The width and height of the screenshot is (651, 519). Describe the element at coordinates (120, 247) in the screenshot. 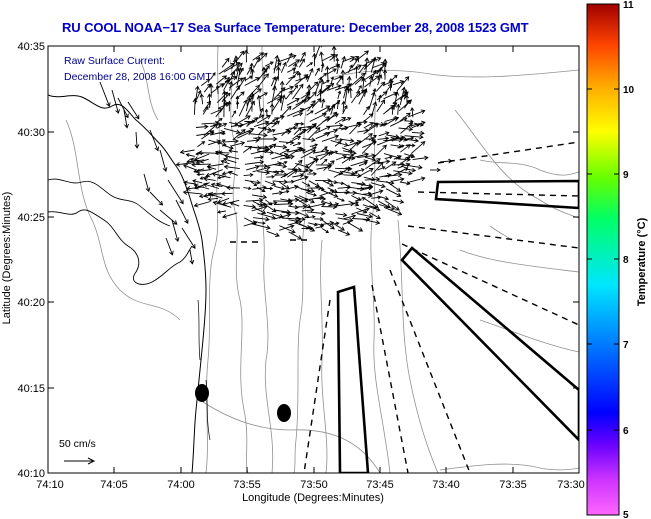

I see `coastline-inner` at that location.